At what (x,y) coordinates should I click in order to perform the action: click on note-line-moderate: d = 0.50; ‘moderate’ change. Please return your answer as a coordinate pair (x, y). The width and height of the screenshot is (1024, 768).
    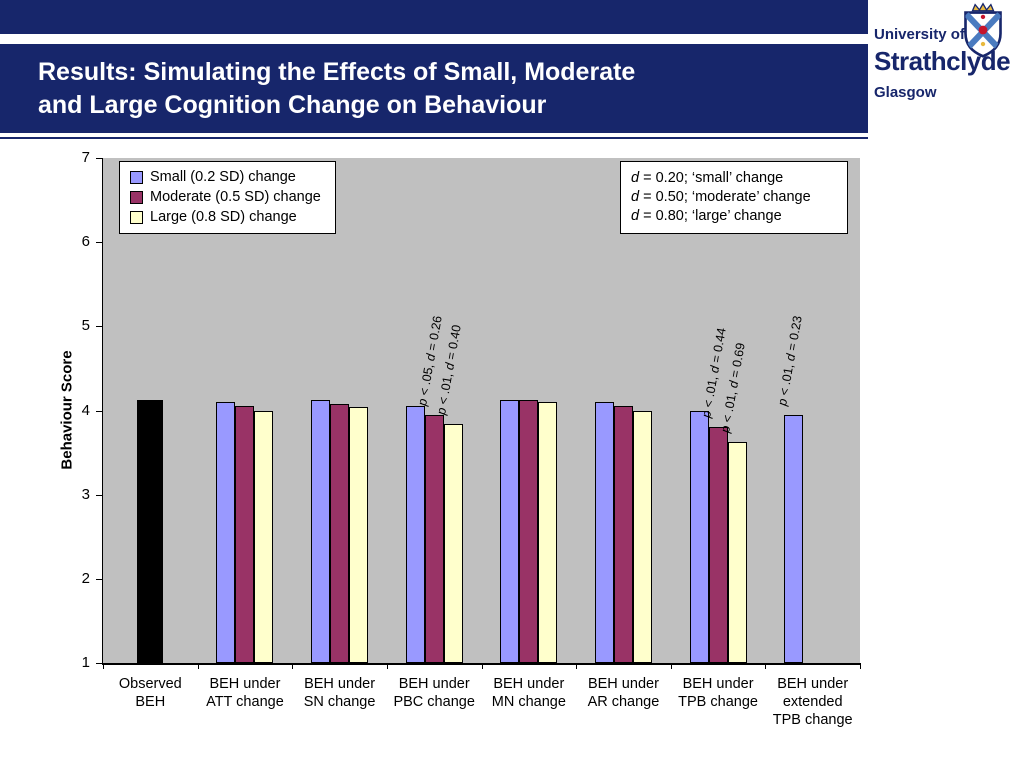
    Looking at the image, I should click on (721, 197).